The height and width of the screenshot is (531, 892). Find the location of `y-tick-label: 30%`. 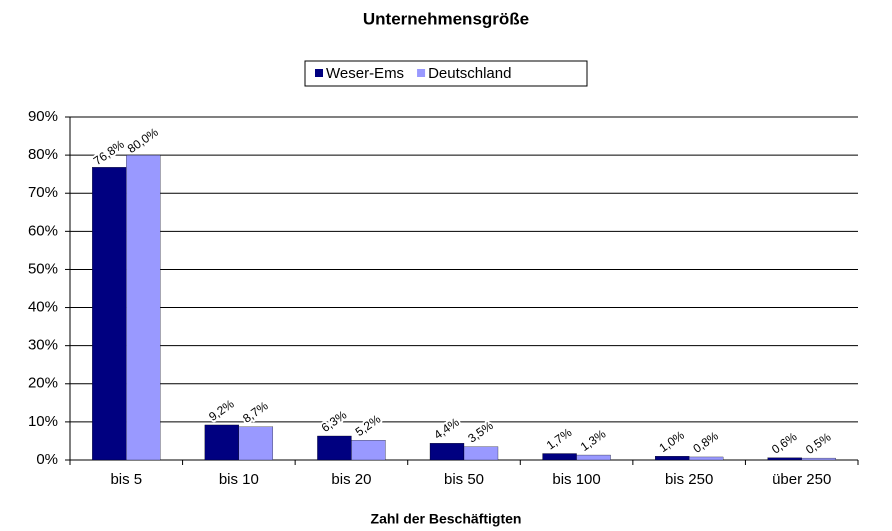

y-tick-label: 30% is located at coordinates (43, 345).